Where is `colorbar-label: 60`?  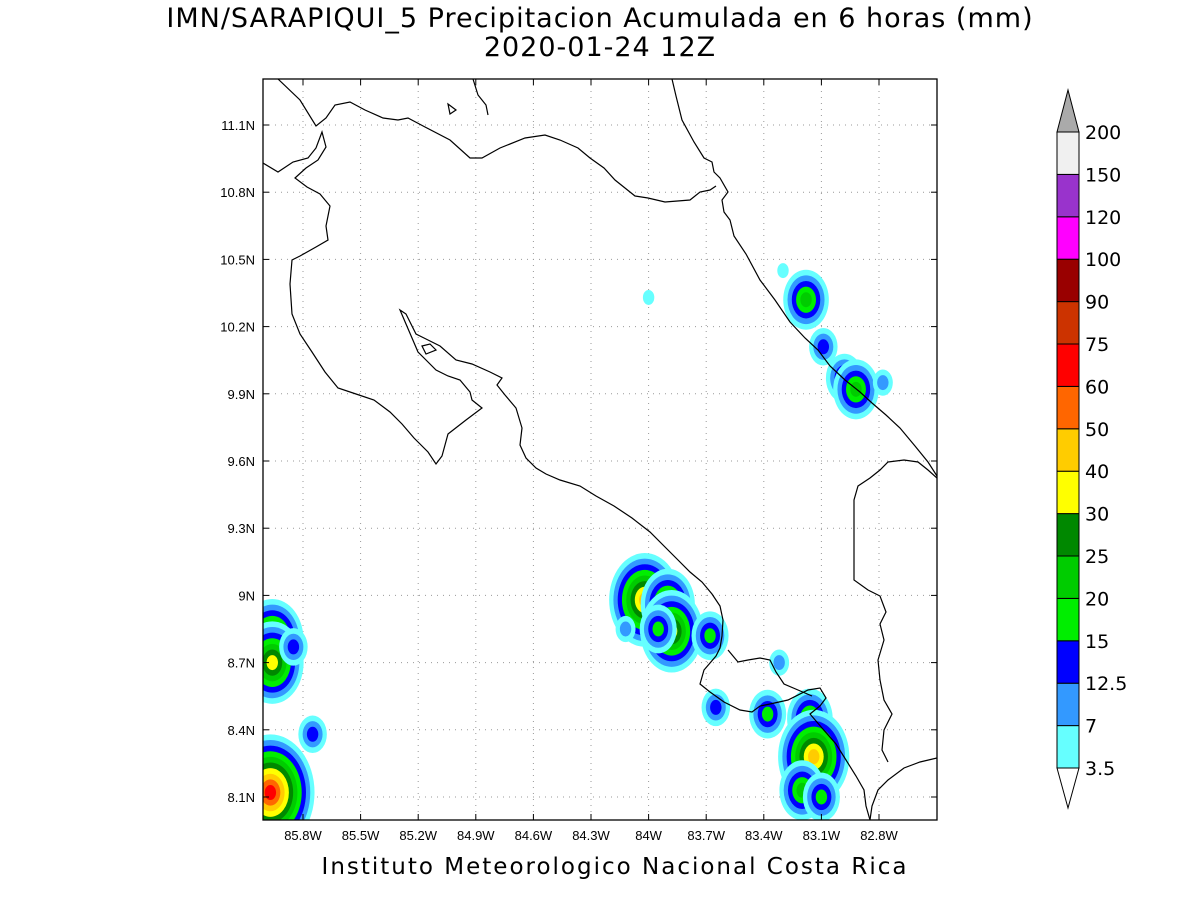 colorbar-label: 60 is located at coordinates (1097, 387).